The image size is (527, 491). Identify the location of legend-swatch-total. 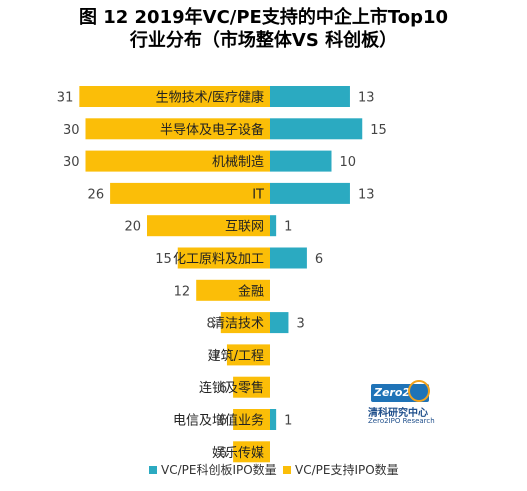
(287, 470).